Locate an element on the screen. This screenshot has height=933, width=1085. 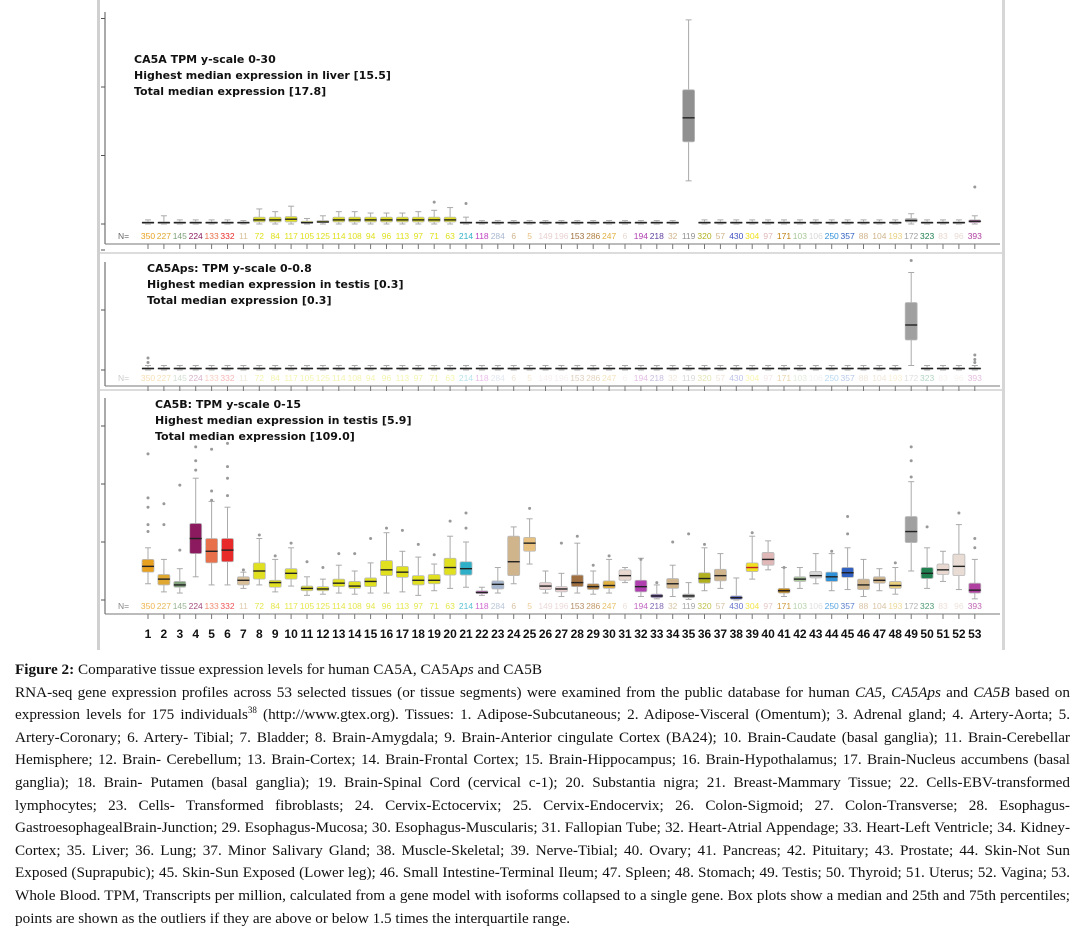
n-value: 196 is located at coordinates (561, 606).